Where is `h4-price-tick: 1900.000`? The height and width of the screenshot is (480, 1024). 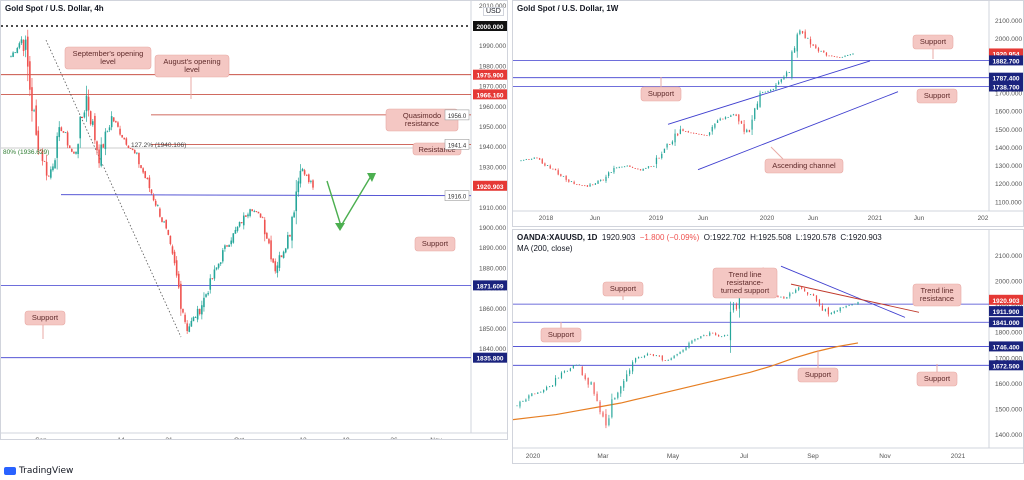
h4-price-tick: 1900.000 is located at coordinates (492, 228).